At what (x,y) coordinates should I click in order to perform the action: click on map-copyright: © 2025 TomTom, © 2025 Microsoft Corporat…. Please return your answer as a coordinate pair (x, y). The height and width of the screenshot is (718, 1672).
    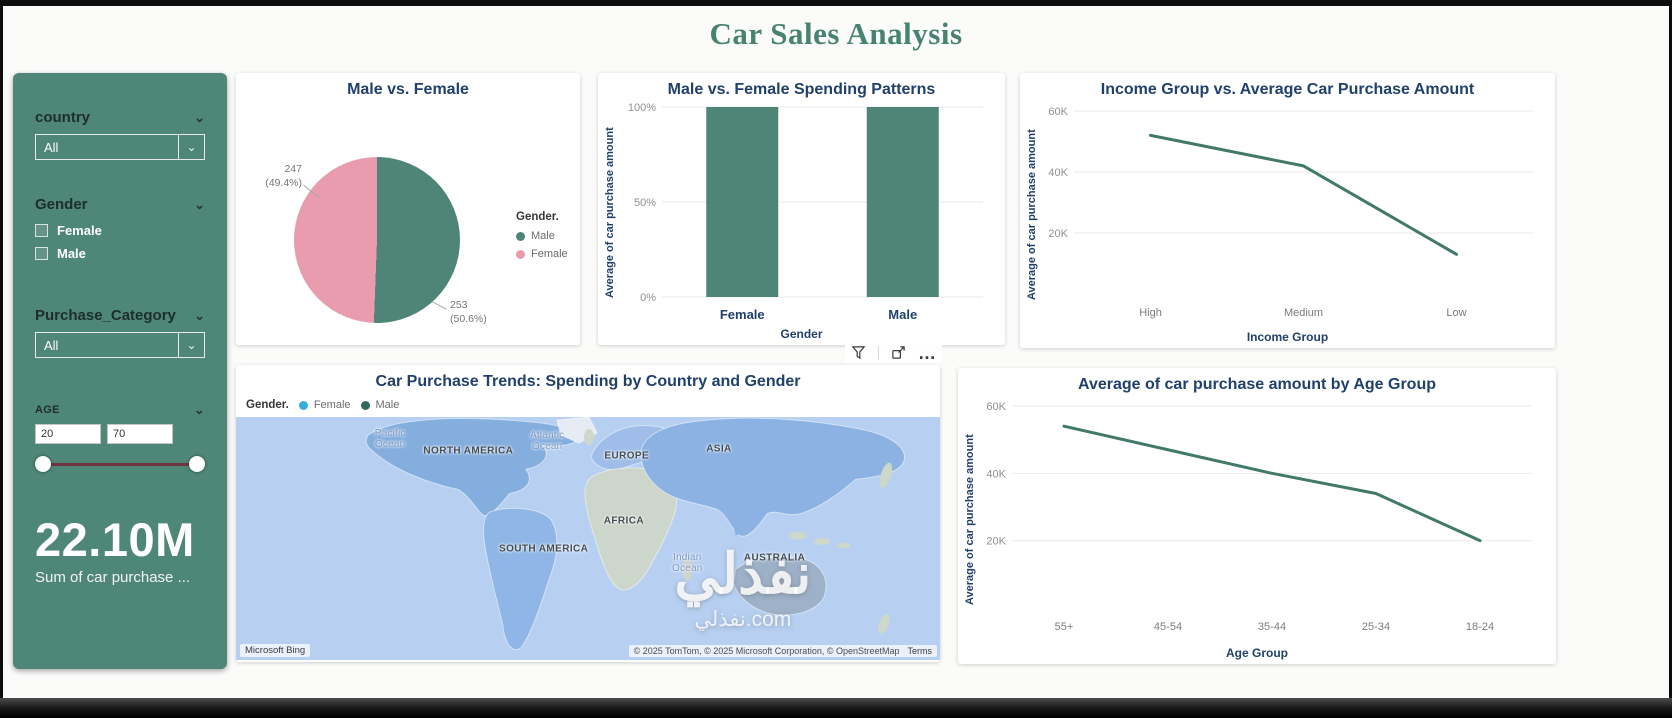
    Looking at the image, I should click on (782, 651).